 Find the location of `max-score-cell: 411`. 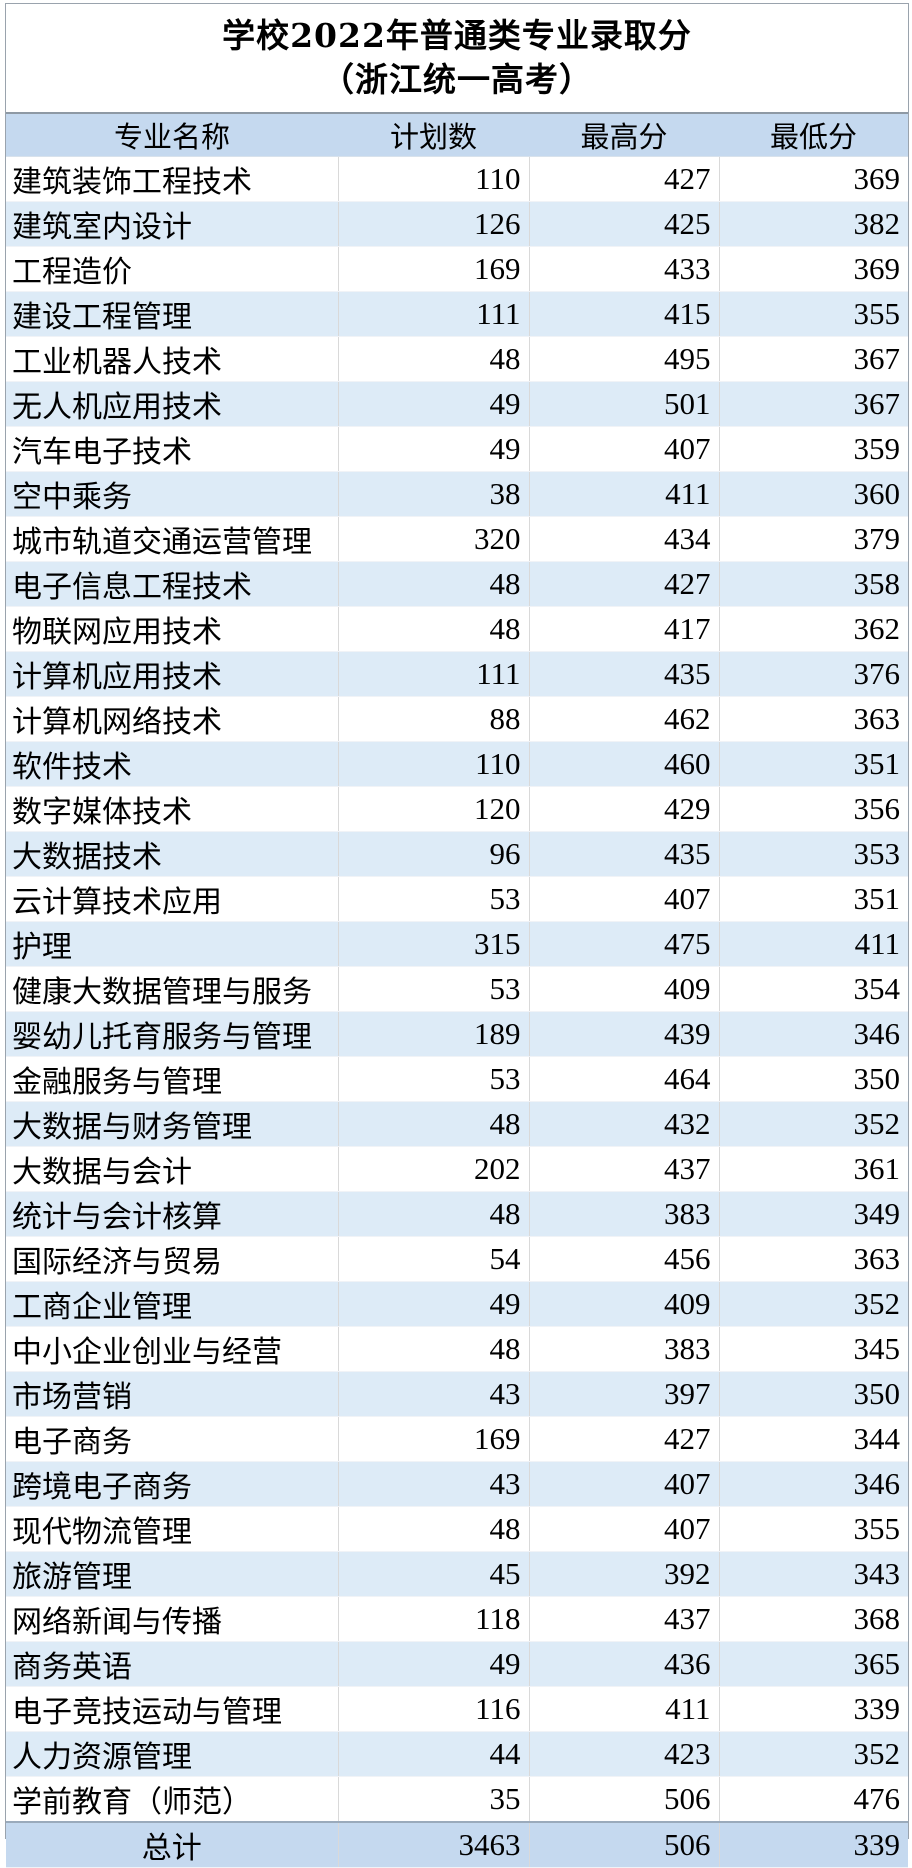

max-score-cell: 411 is located at coordinates (624, 494).